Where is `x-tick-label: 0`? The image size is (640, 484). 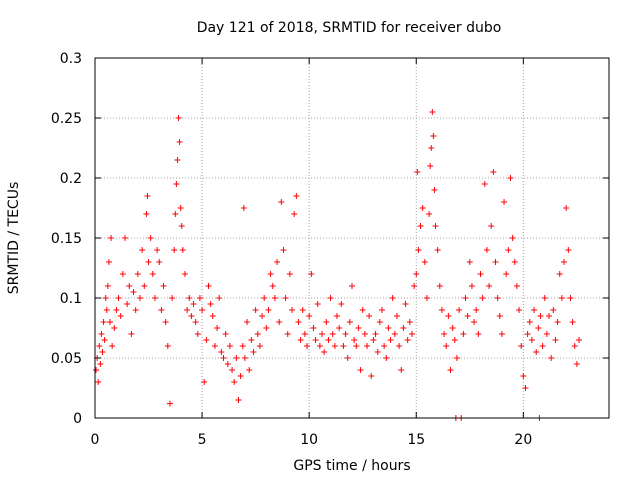
x-tick-label: 0 is located at coordinates (95, 440).